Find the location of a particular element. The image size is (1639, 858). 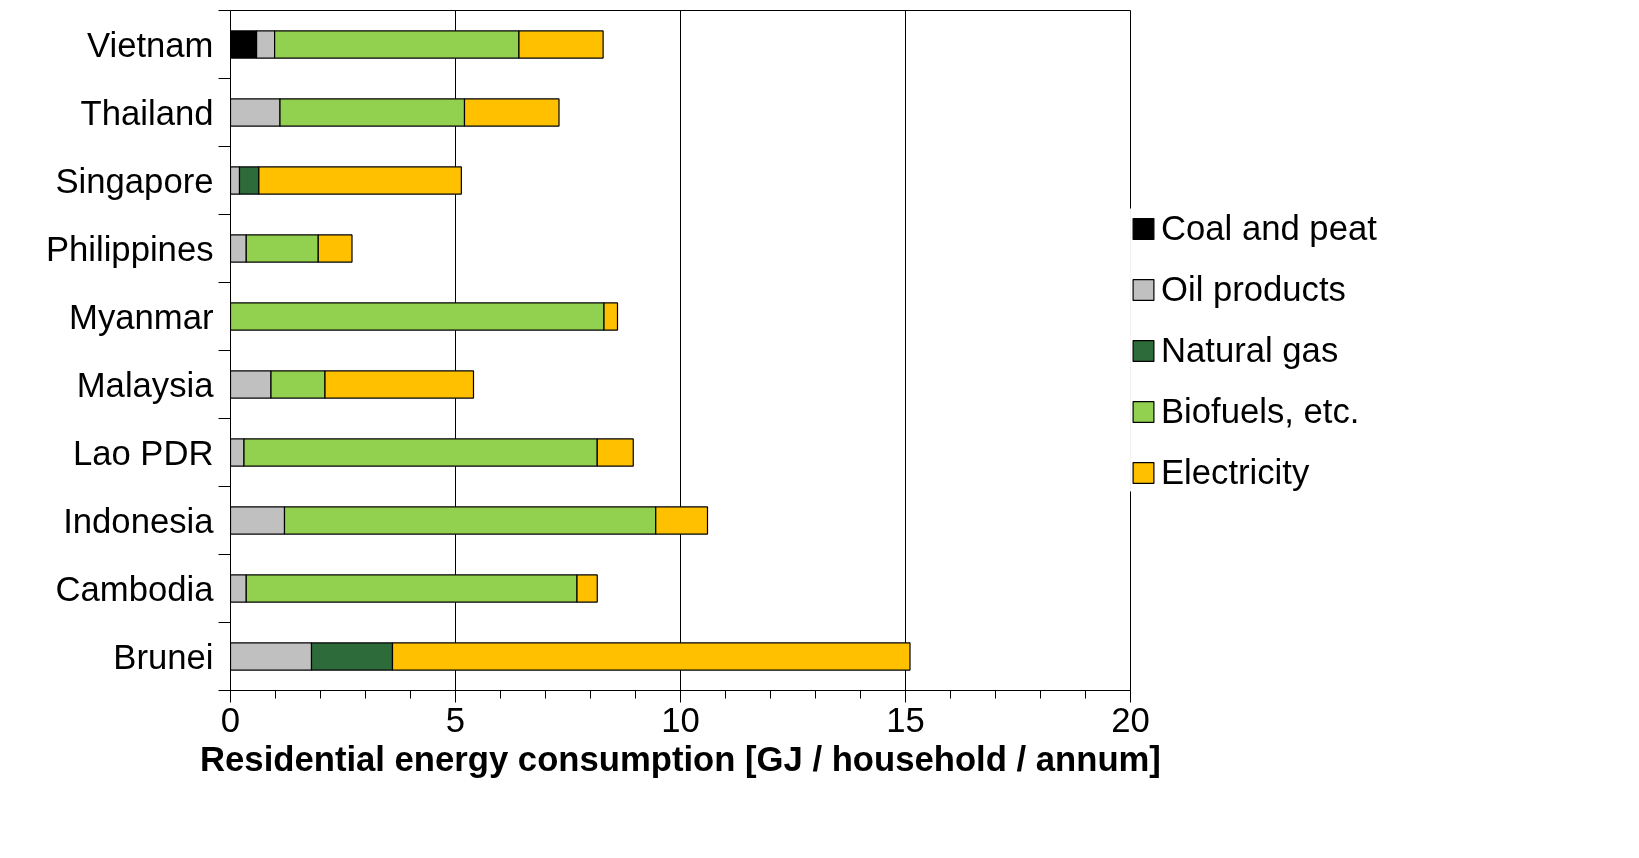

y-tick-label: Thailand is located at coordinates (147, 112).